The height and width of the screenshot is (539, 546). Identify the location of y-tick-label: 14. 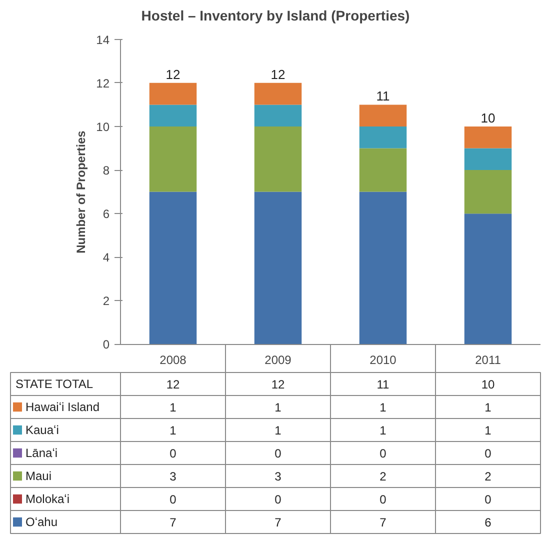
(103, 39).